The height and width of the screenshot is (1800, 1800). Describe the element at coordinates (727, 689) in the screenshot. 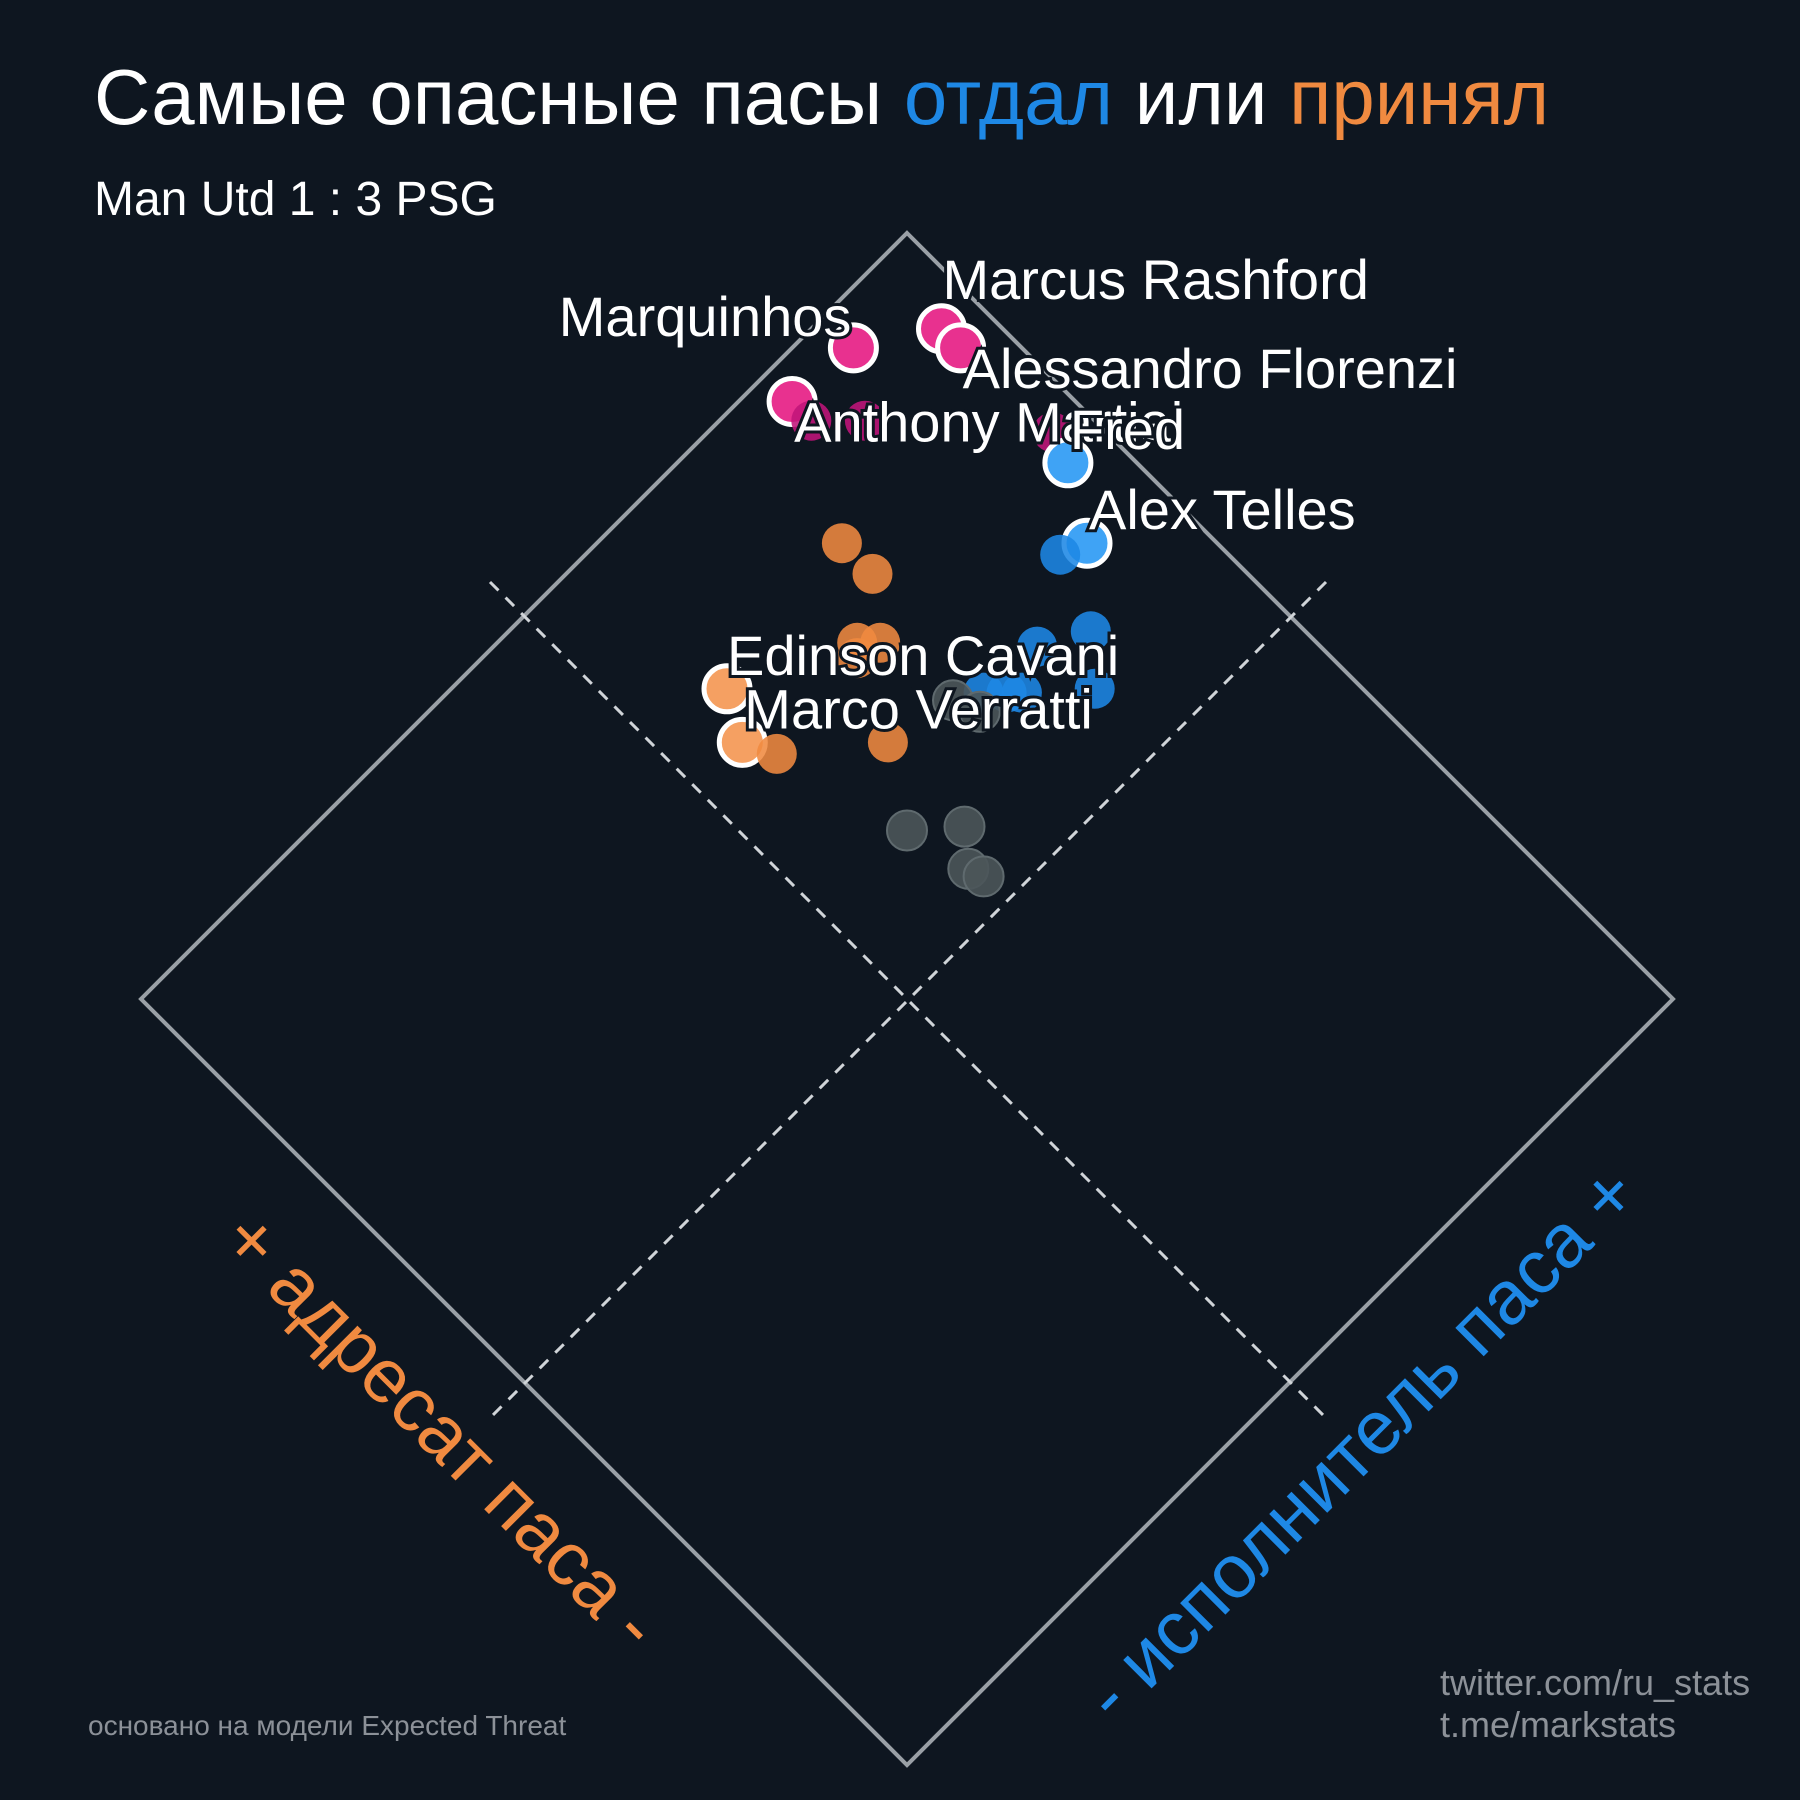

I see `point-edinson-cavani` at that location.